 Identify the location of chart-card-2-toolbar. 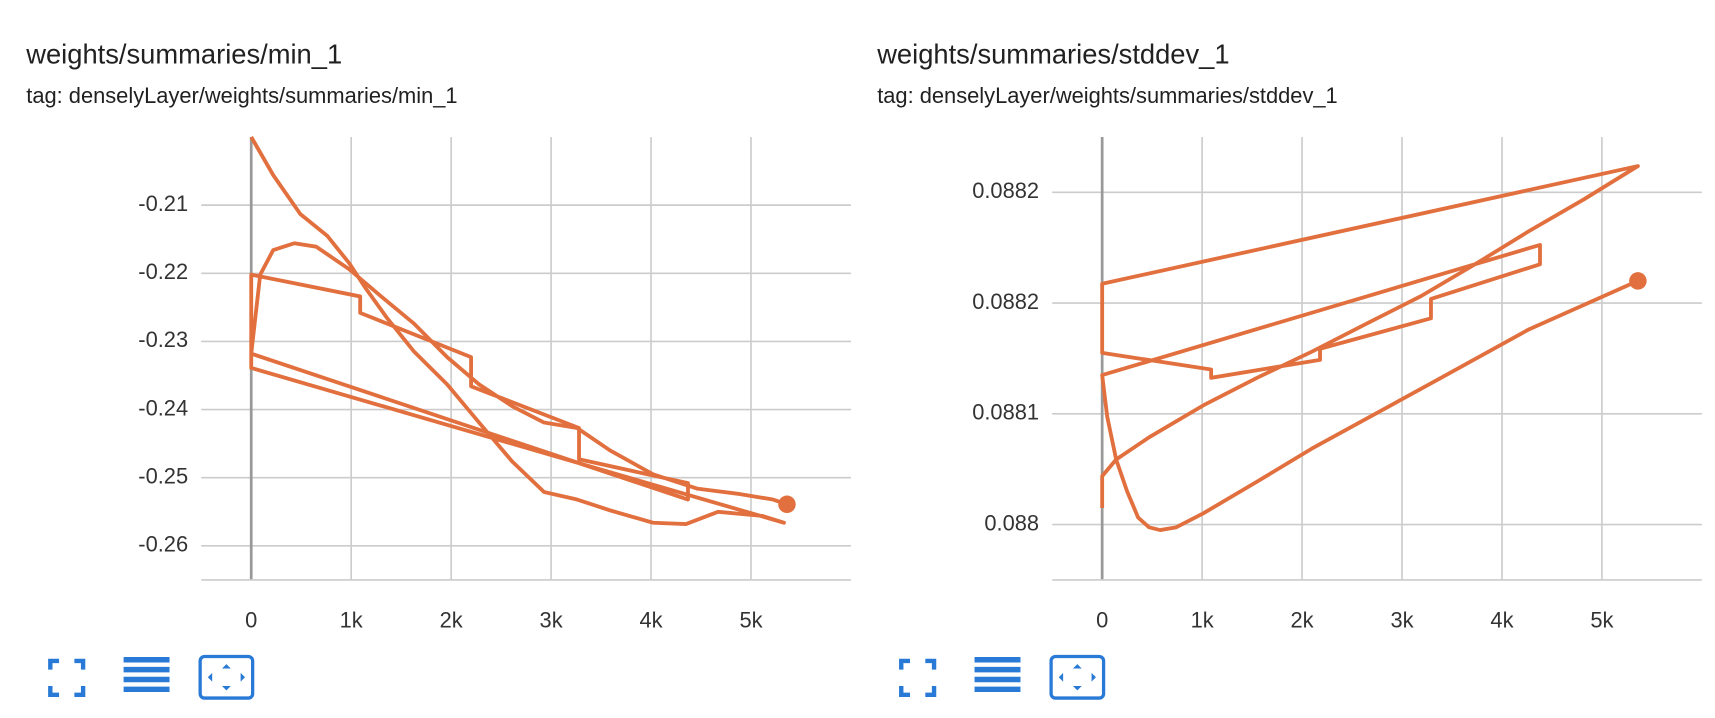
(1002, 677).